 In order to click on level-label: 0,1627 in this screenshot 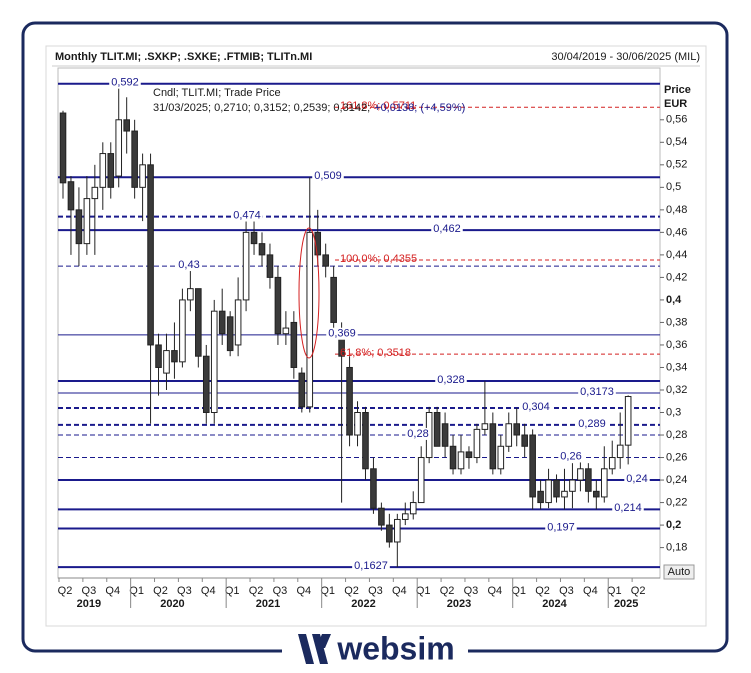, I will do `click(371, 566)`.